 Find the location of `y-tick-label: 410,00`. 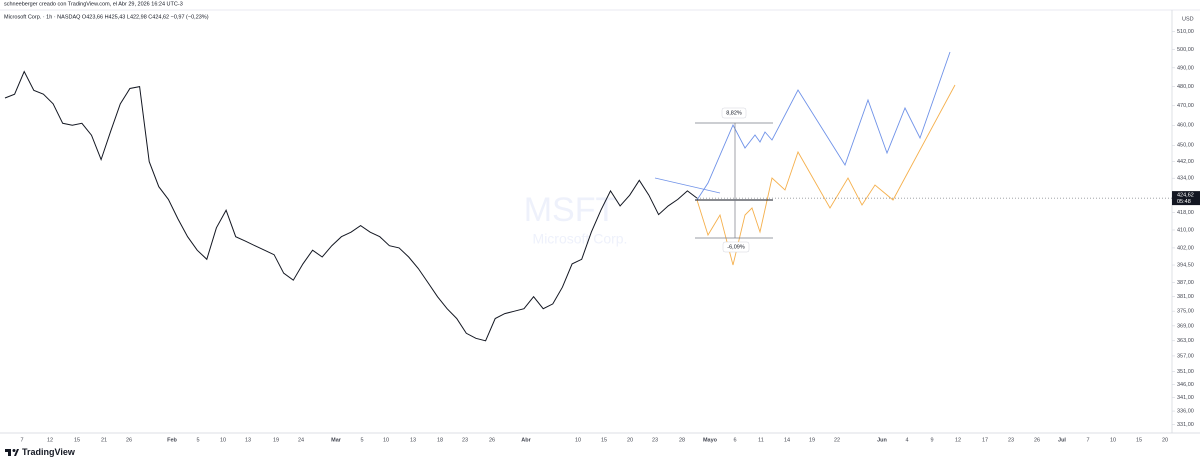

y-tick-label: 410,00 is located at coordinates (1185, 230).